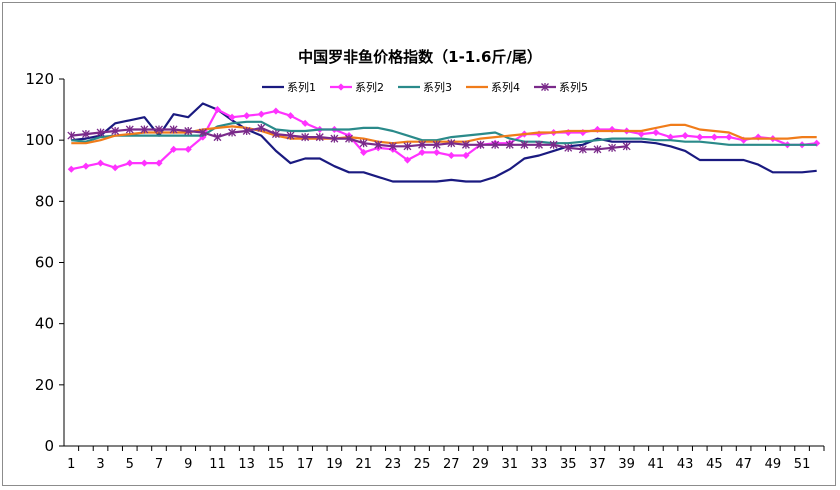 The image size is (840, 490). I want to click on x-tick-label: 3, so click(100, 464).